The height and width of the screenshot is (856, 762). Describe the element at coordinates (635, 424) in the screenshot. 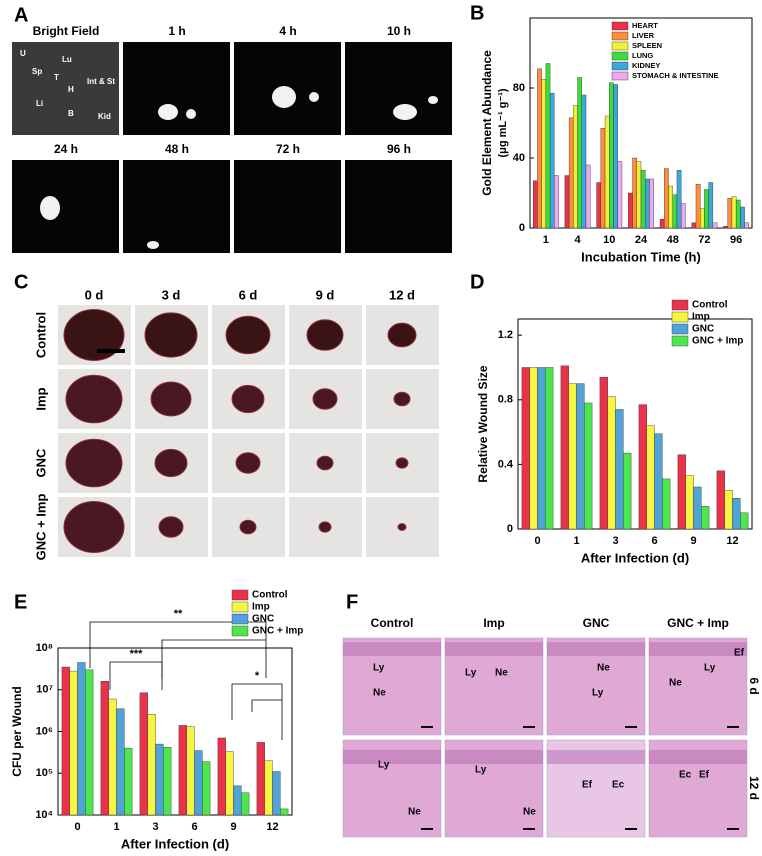

I see `plot-frame` at that location.